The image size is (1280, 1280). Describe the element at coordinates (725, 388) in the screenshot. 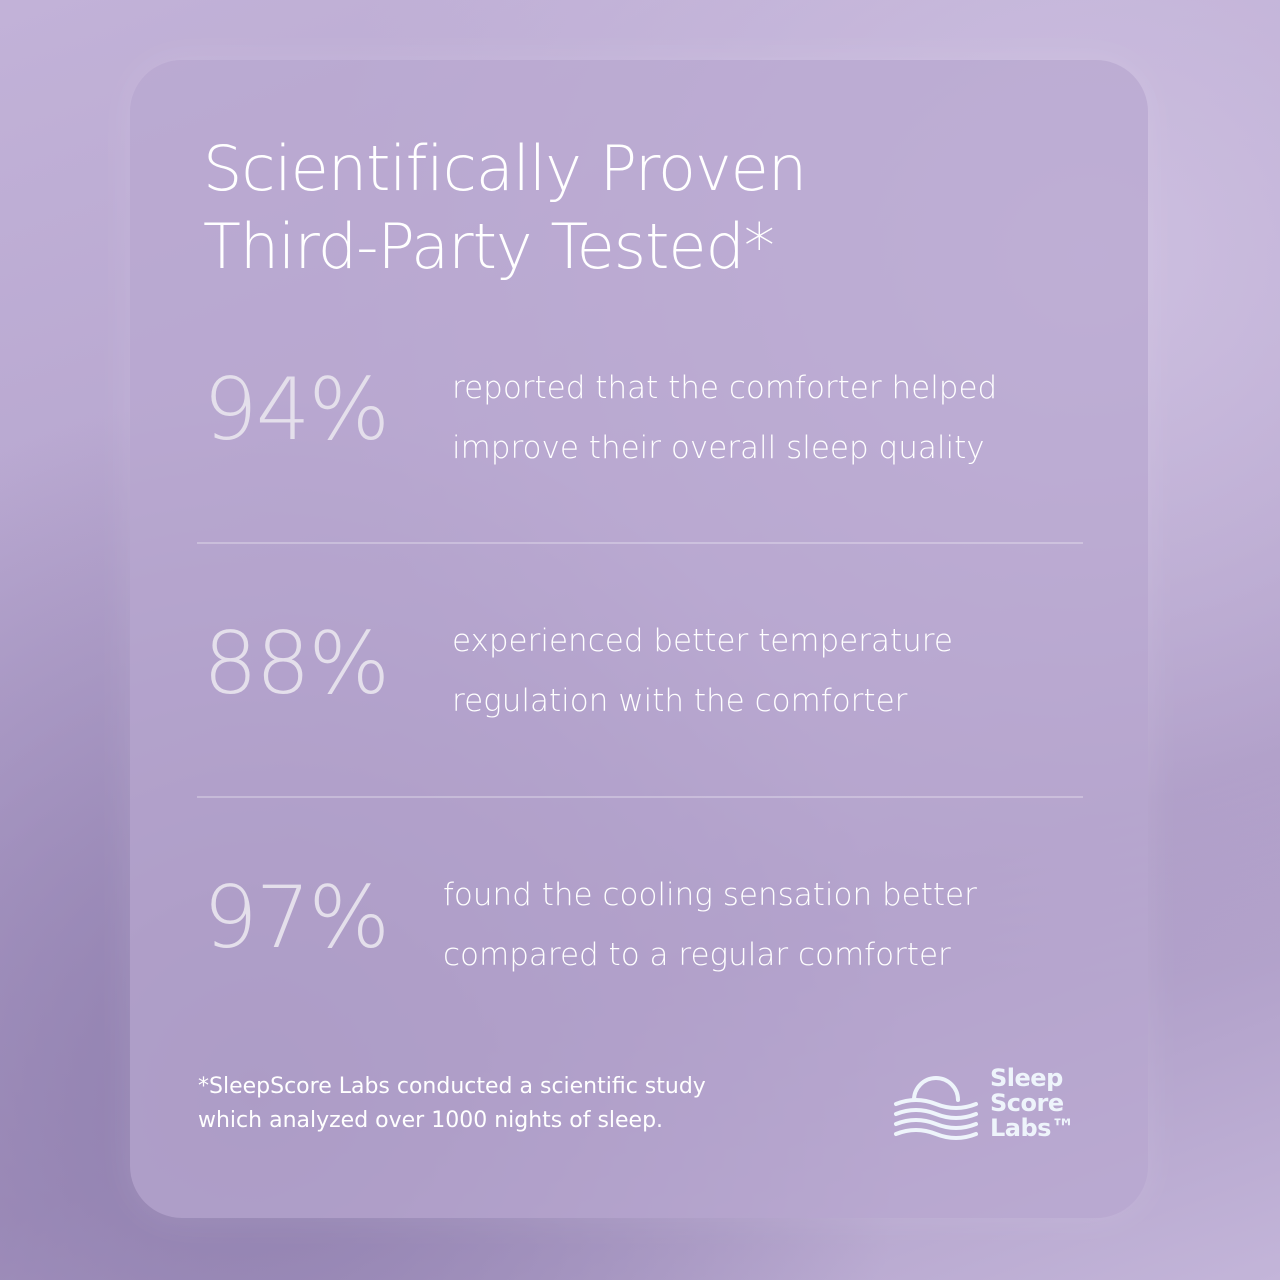

I see `line: reported that the comforter helped` at that location.